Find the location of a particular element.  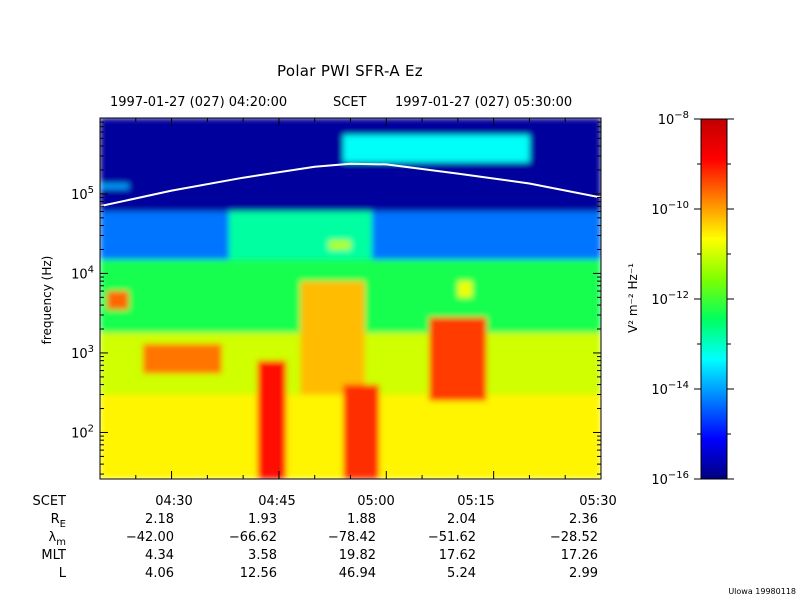

colorbar-tick-label-2: 10−12 is located at coordinates (670, 299).